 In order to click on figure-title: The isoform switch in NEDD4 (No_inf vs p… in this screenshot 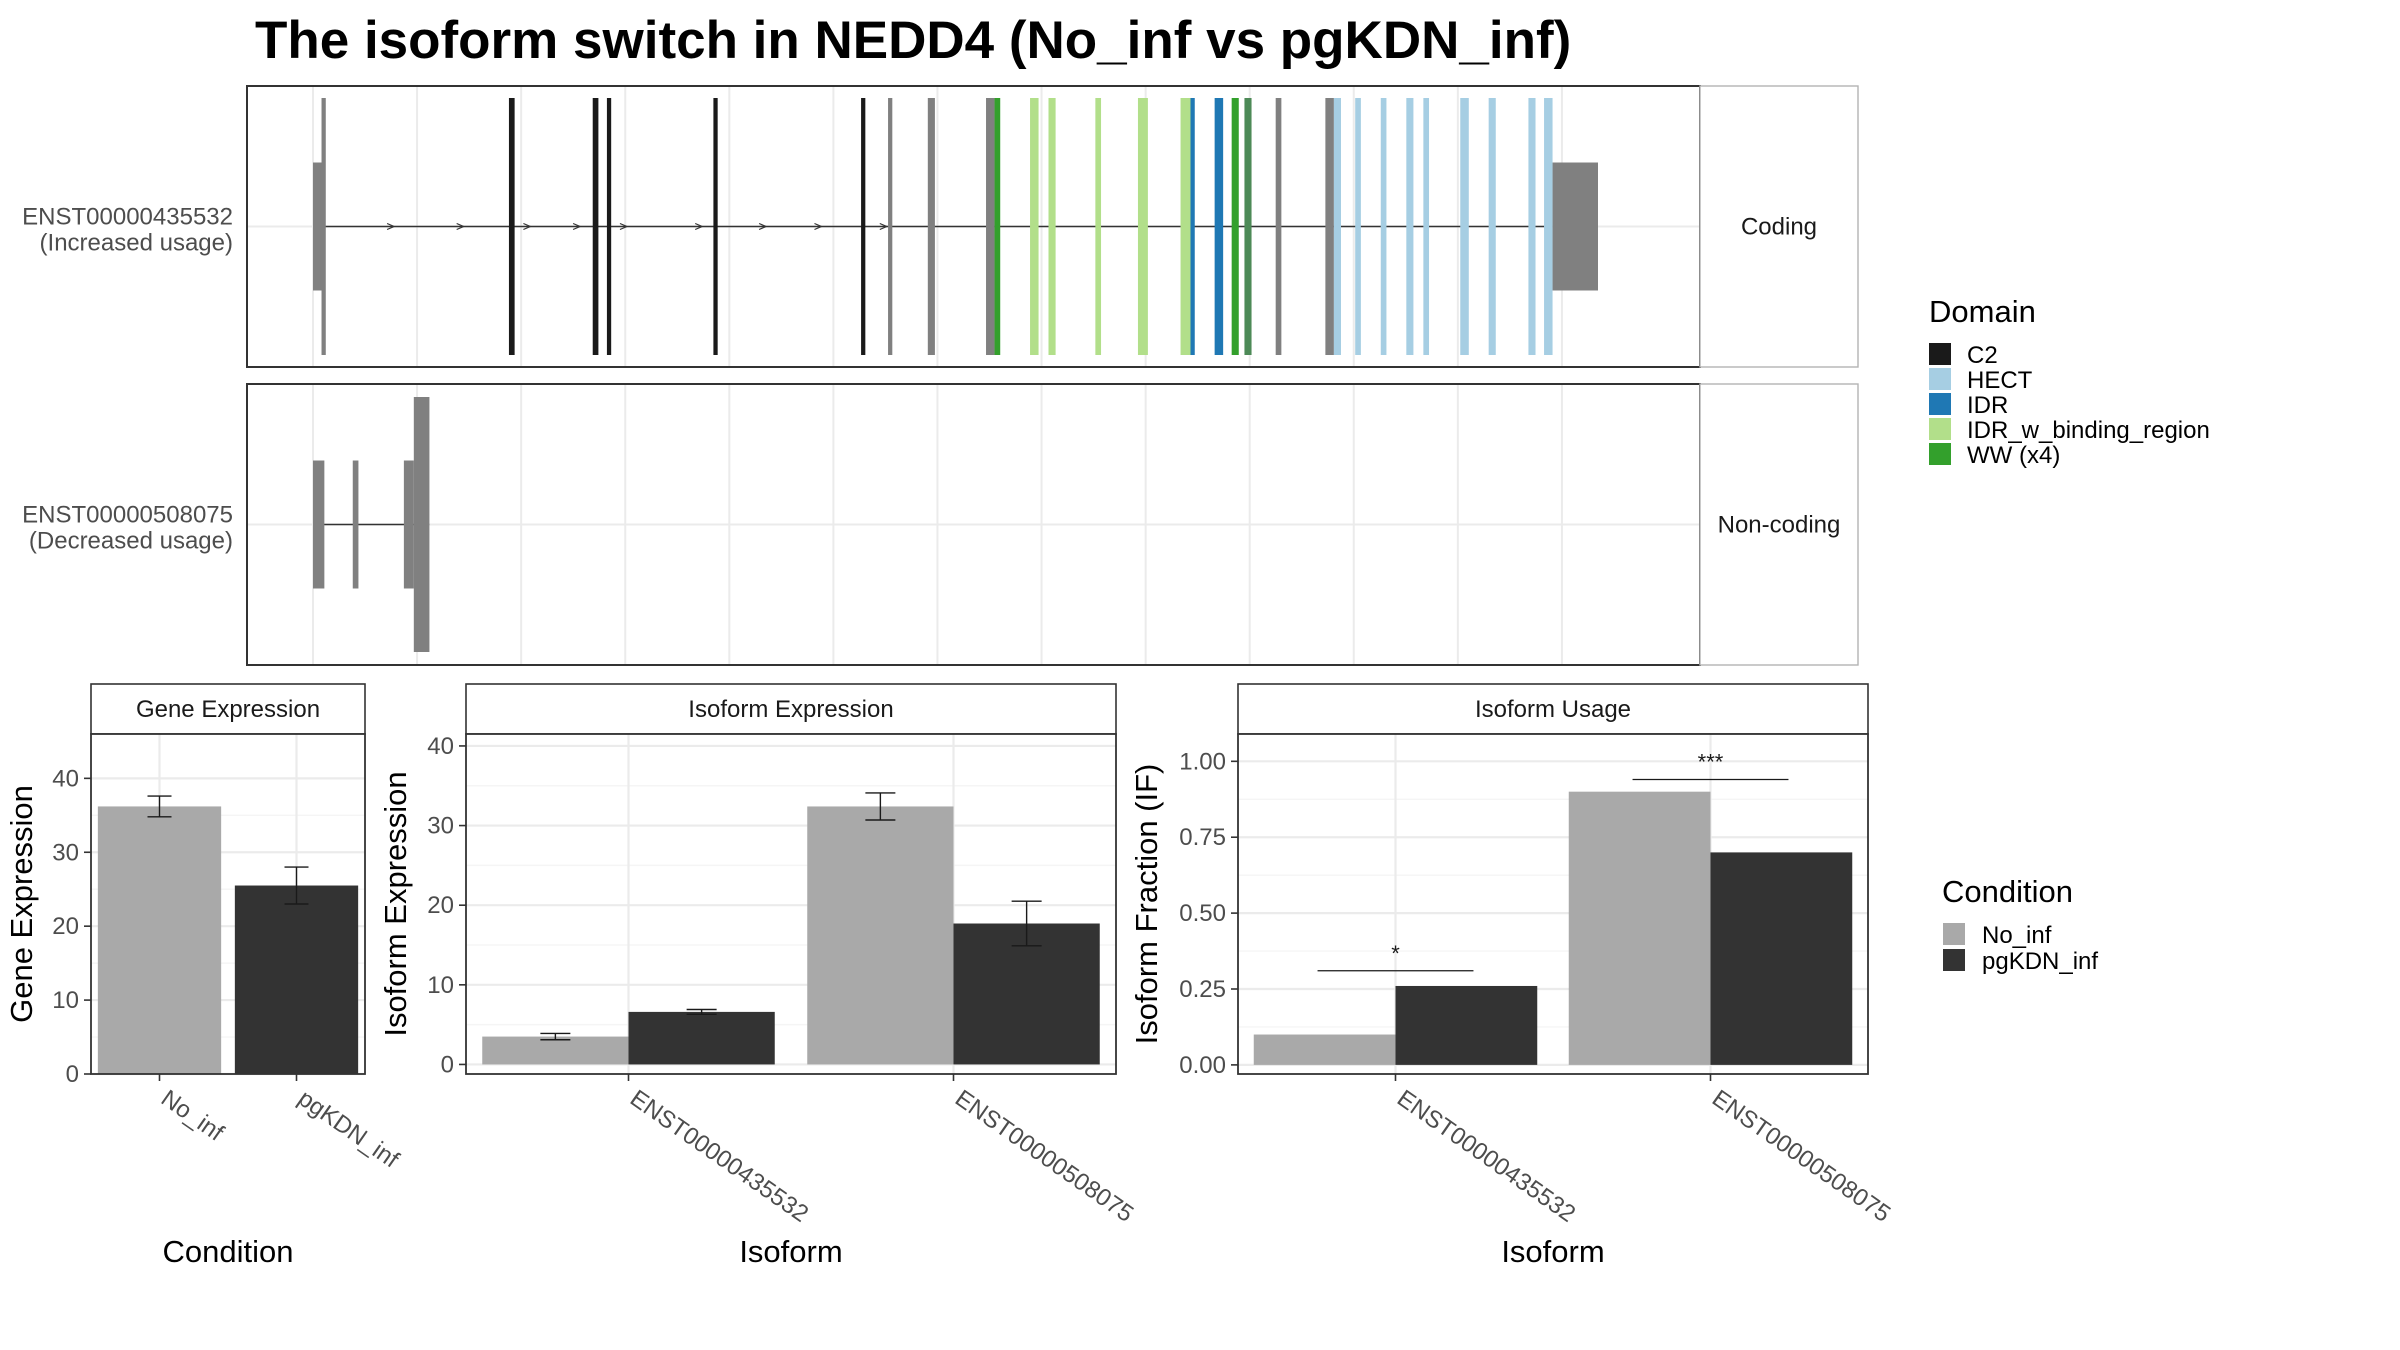, I will do `click(913, 40)`.